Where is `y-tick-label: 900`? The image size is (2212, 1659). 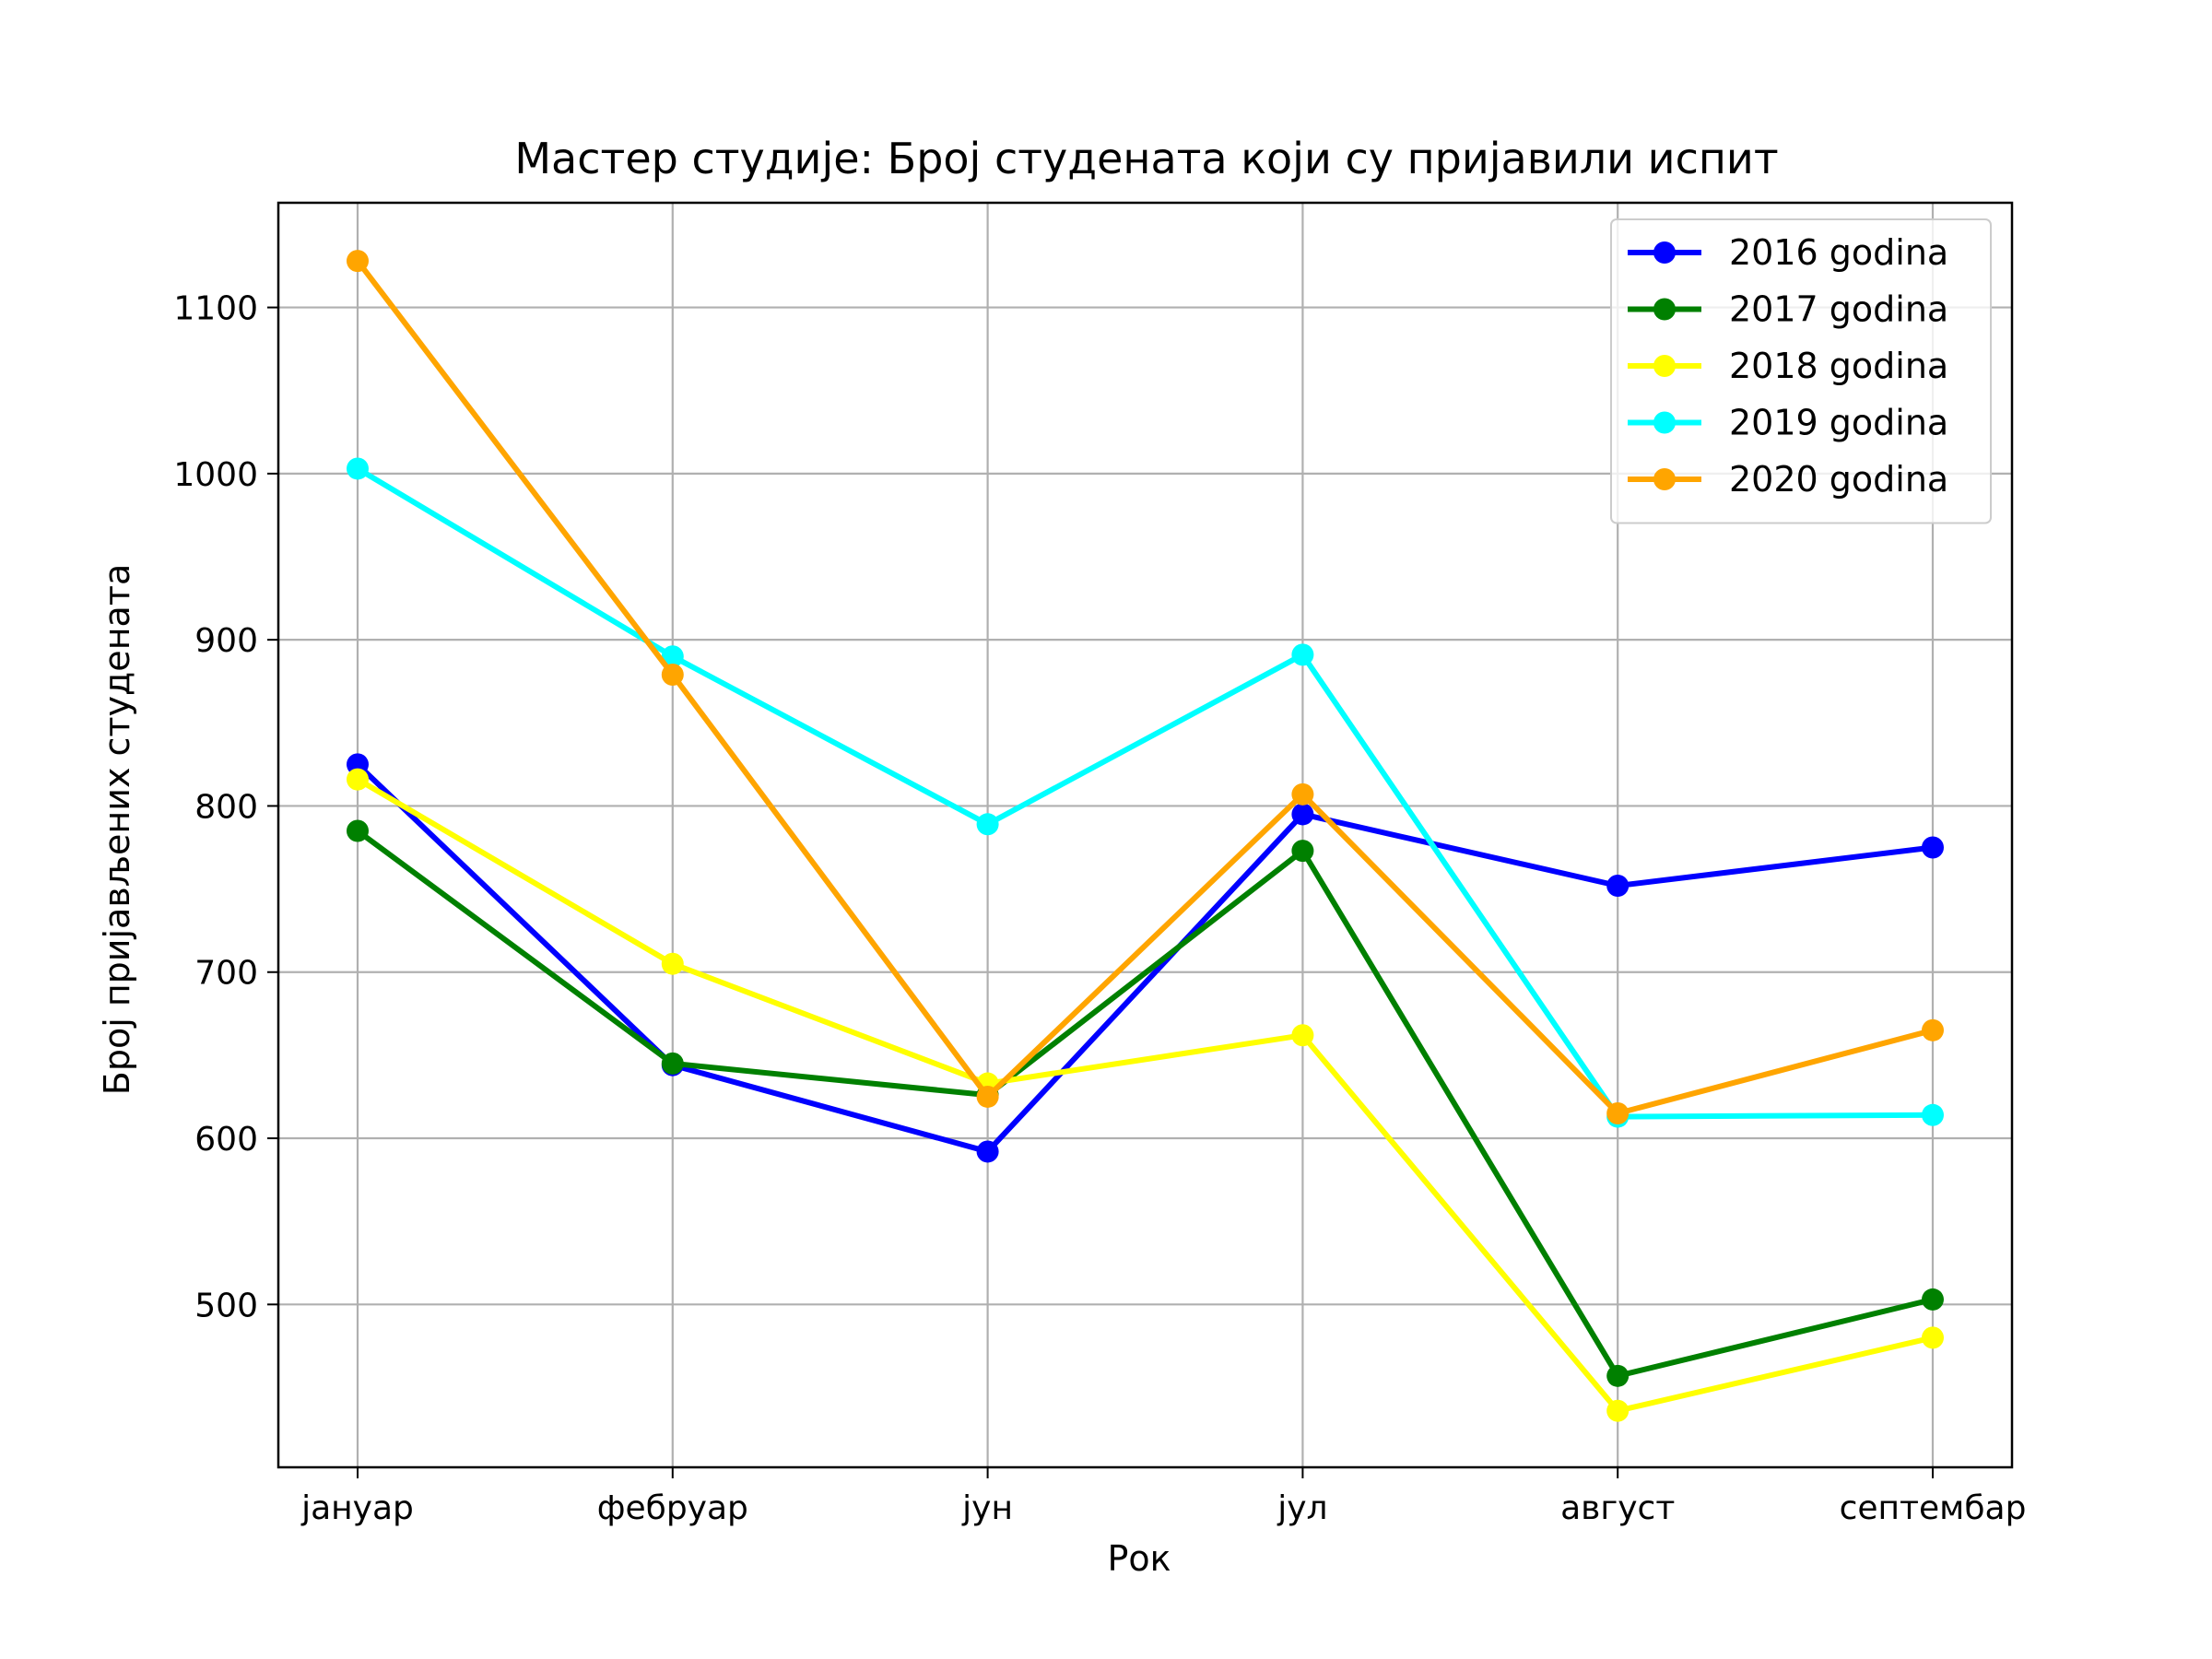
y-tick-label: 900 is located at coordinates (226, 641).